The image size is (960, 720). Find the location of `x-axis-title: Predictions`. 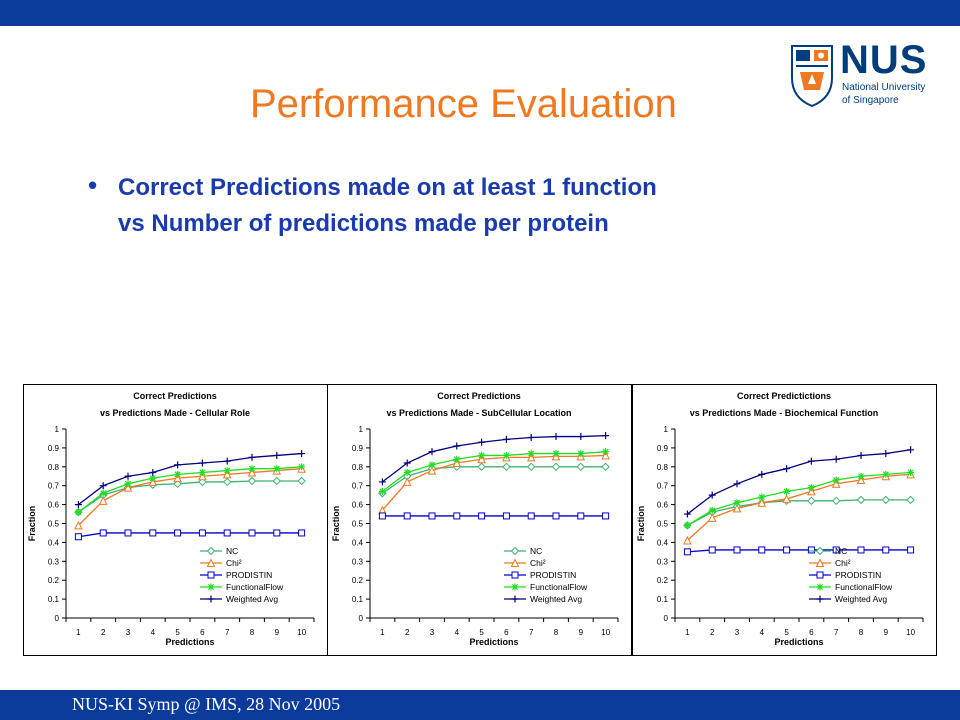

x-axis-title: Predictions is located at coordinates (493, 642).